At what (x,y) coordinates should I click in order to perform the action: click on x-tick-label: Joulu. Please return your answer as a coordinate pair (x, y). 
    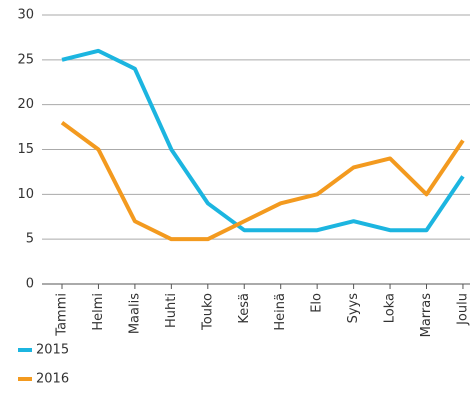
    Looking at the image, I should click on (462, 309).